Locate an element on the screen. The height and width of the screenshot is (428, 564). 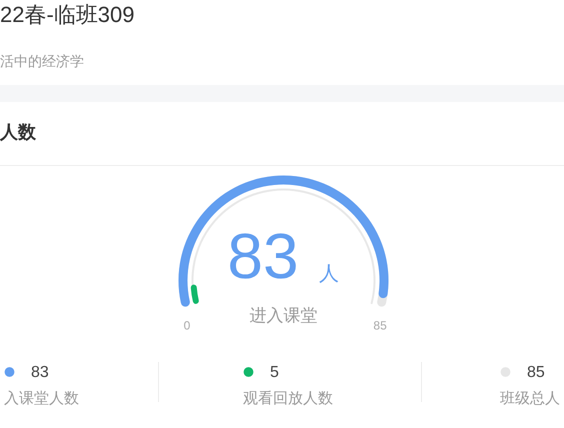
text: 进入课堂 is located at coordinates (284, 315).